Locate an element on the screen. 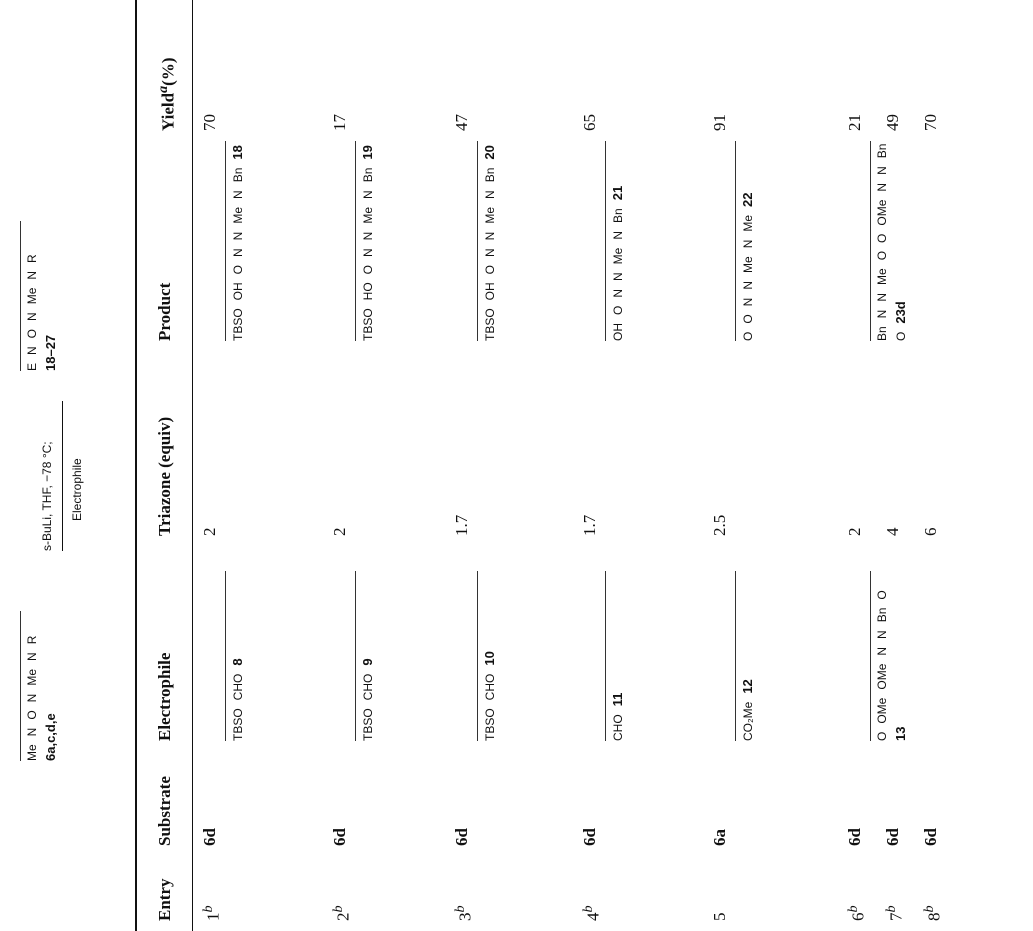 This screenshot has height=931, width=1033. compound-id: 8 is located at coordinates (237, 662).